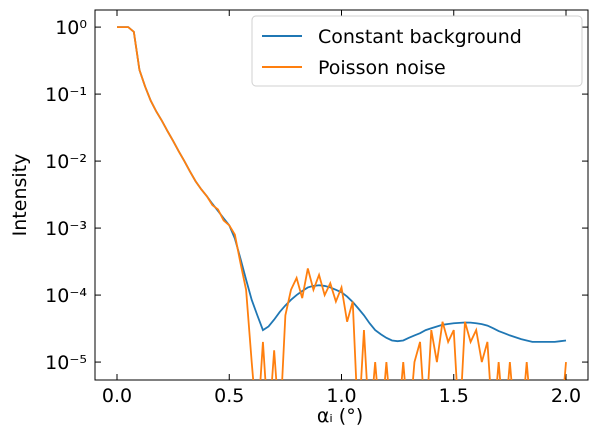  I want to click on legend-label: Constant background, so click(420, 37).